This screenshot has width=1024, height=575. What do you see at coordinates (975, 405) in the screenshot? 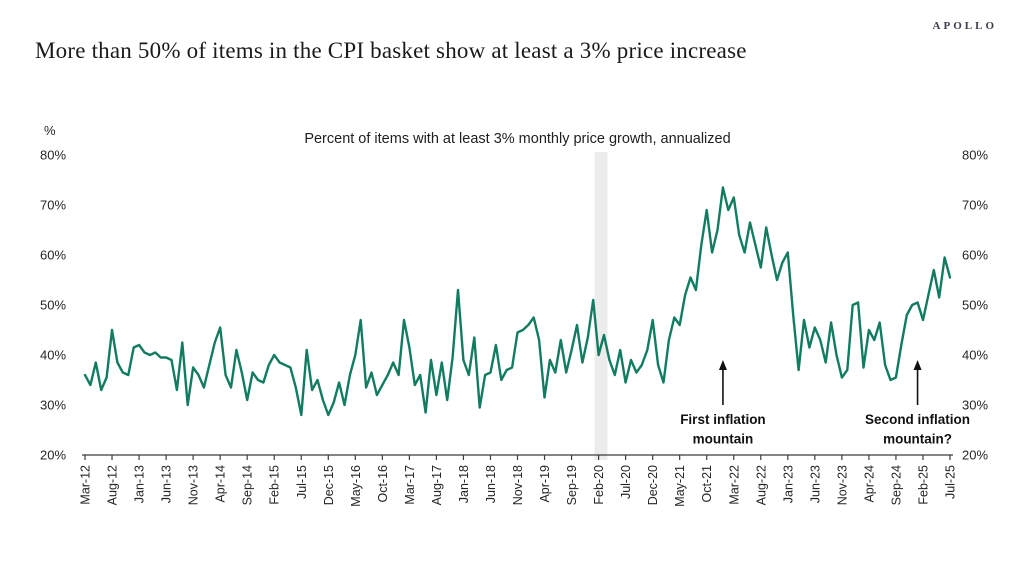
I see `y-tick-label-right: 30%` at bounding box center [975, 405].